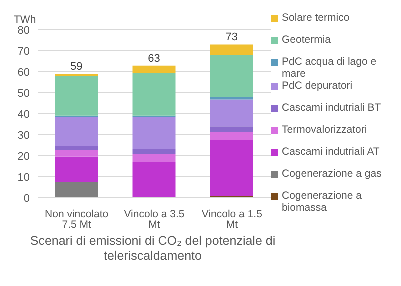 The height and width of the screenshot is (286, 401). I want to click on x-tick-label: Vincolo a 3.5 Mt, so click(154, 219).